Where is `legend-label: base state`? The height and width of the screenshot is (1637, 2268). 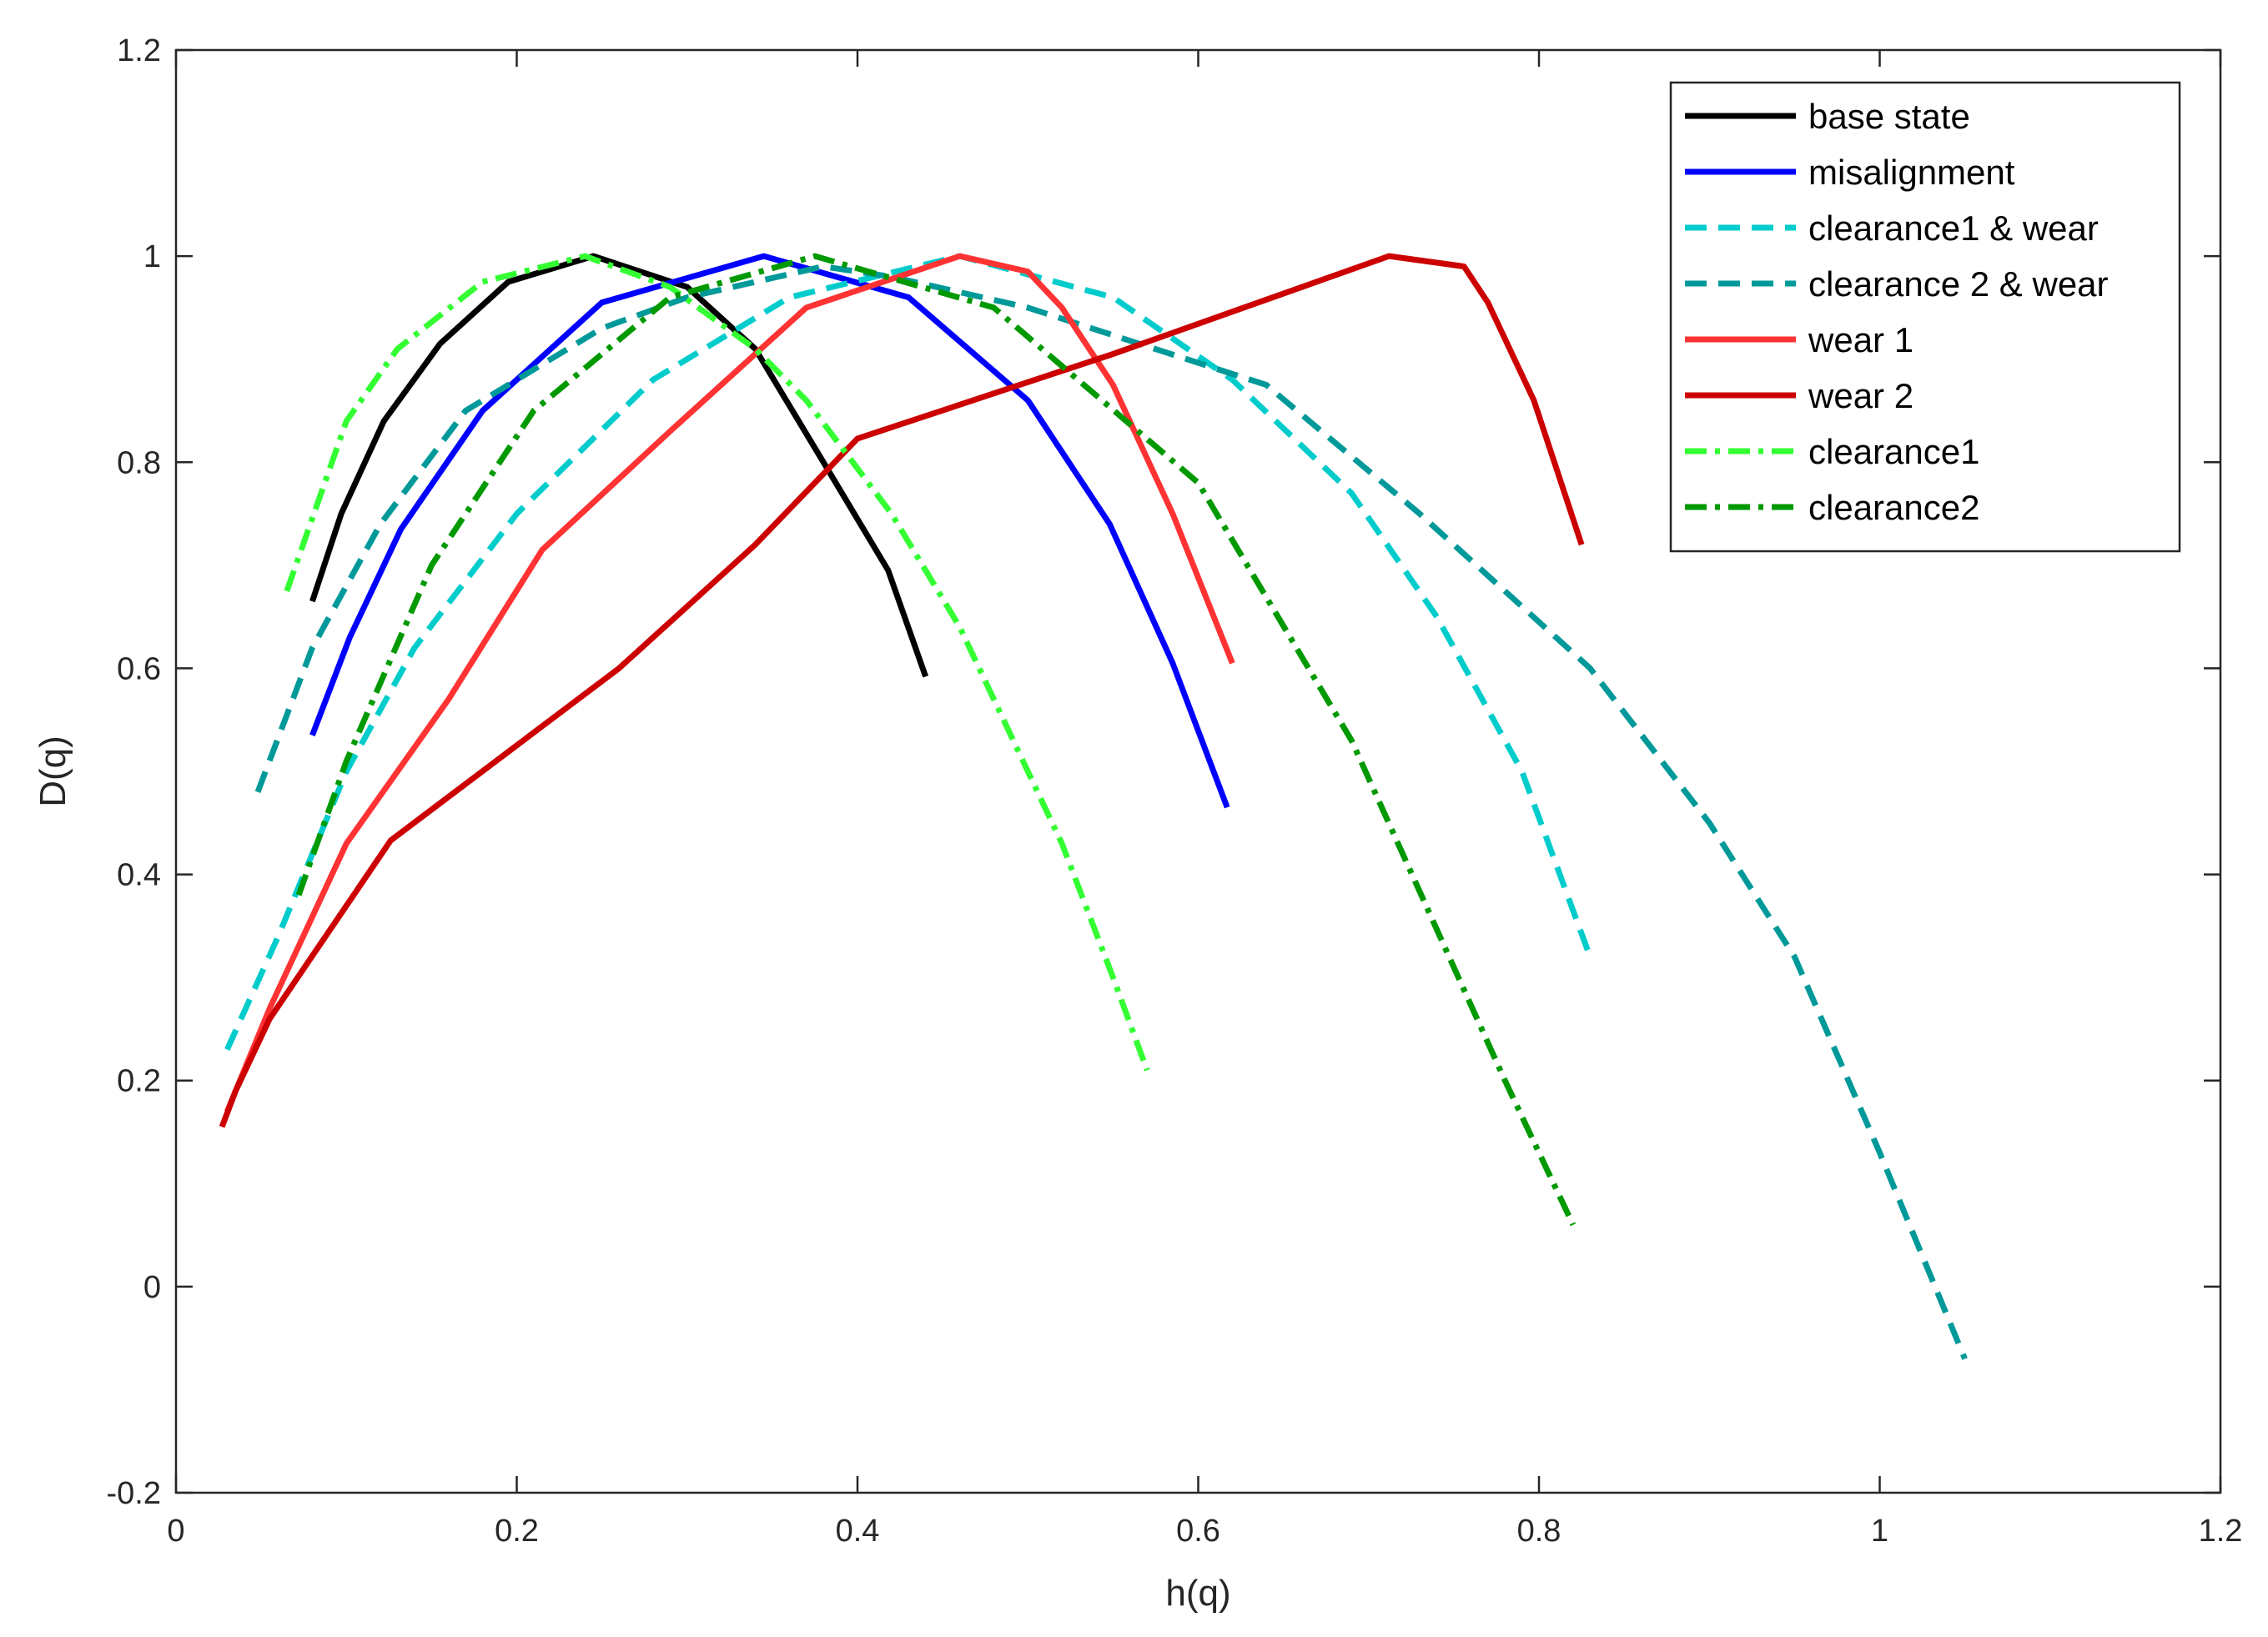
legend-label: base state is located at coordinates (1889, 116).